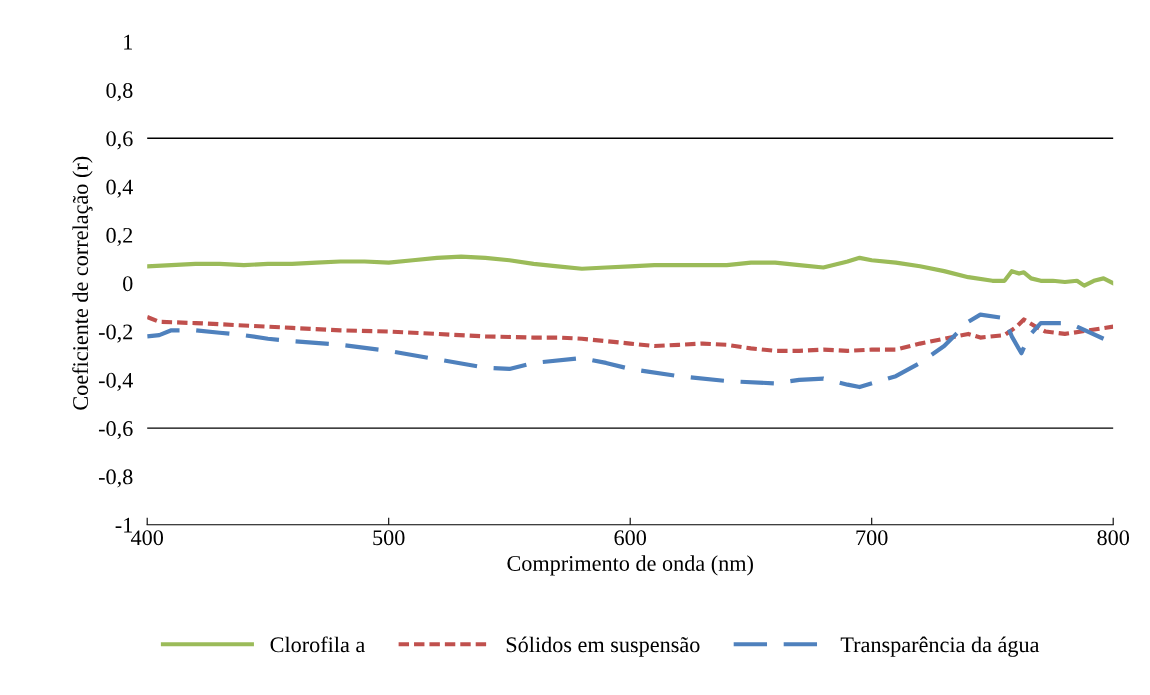 The width and height of the screenshot is (1150, 695). What do you see at coordinates (119, 188) in the screenshot?
I see `y-tick-label: 0,4` at bounding box center [119, 188].